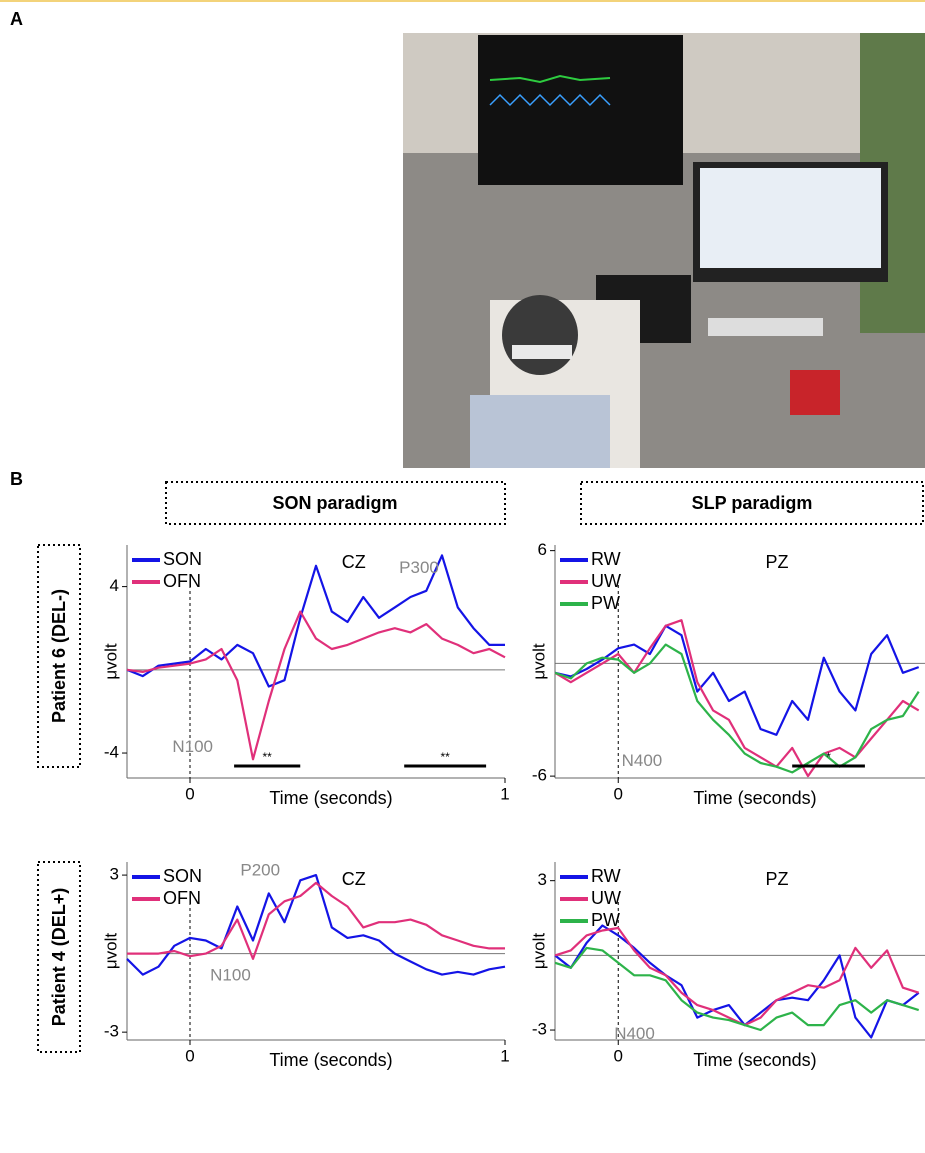 This screenshot has width=925, height=1153. Describe the element at coordinates (542, 549) in the screenshot. I see `y-tick-label: 6` at that location.